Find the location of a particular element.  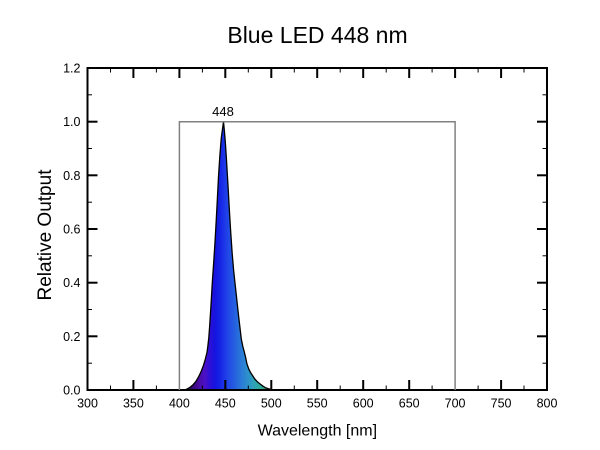

svg-text: Relative Output is located at coordinates (45, 235).